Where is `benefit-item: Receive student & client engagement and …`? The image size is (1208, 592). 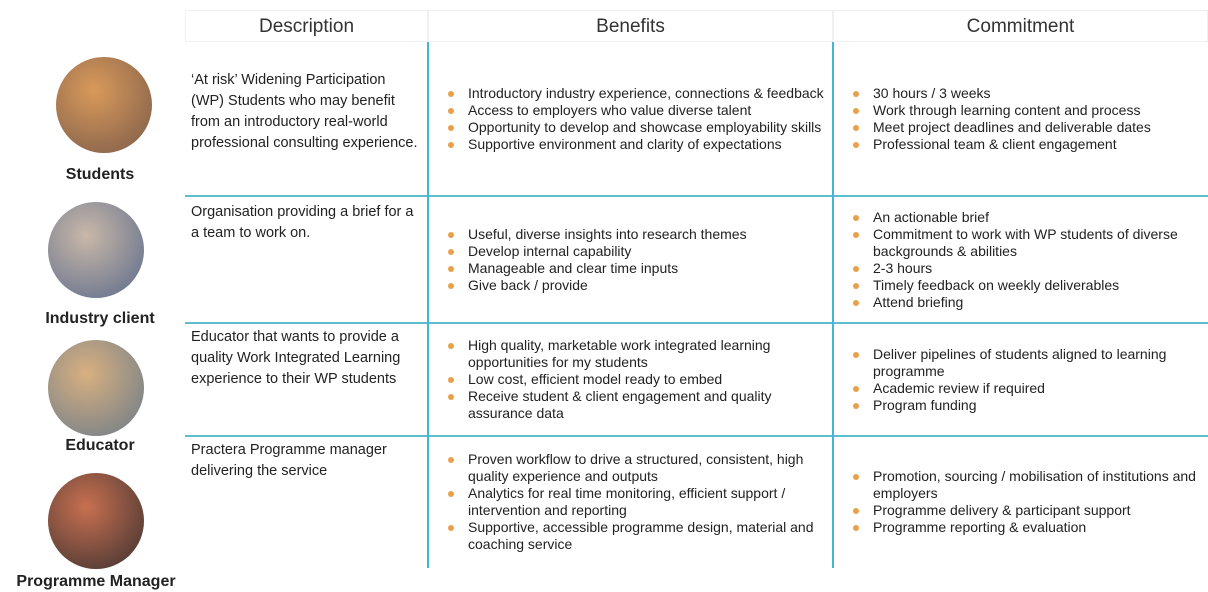 benefit-item: Receive student & client engagement and … is located at coordinates (636, 405).